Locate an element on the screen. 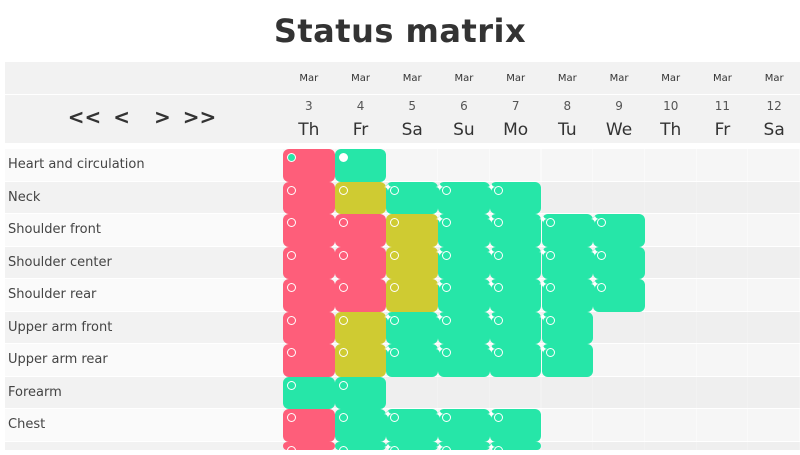  first-page-button: << is located at coordinates (84, 117).